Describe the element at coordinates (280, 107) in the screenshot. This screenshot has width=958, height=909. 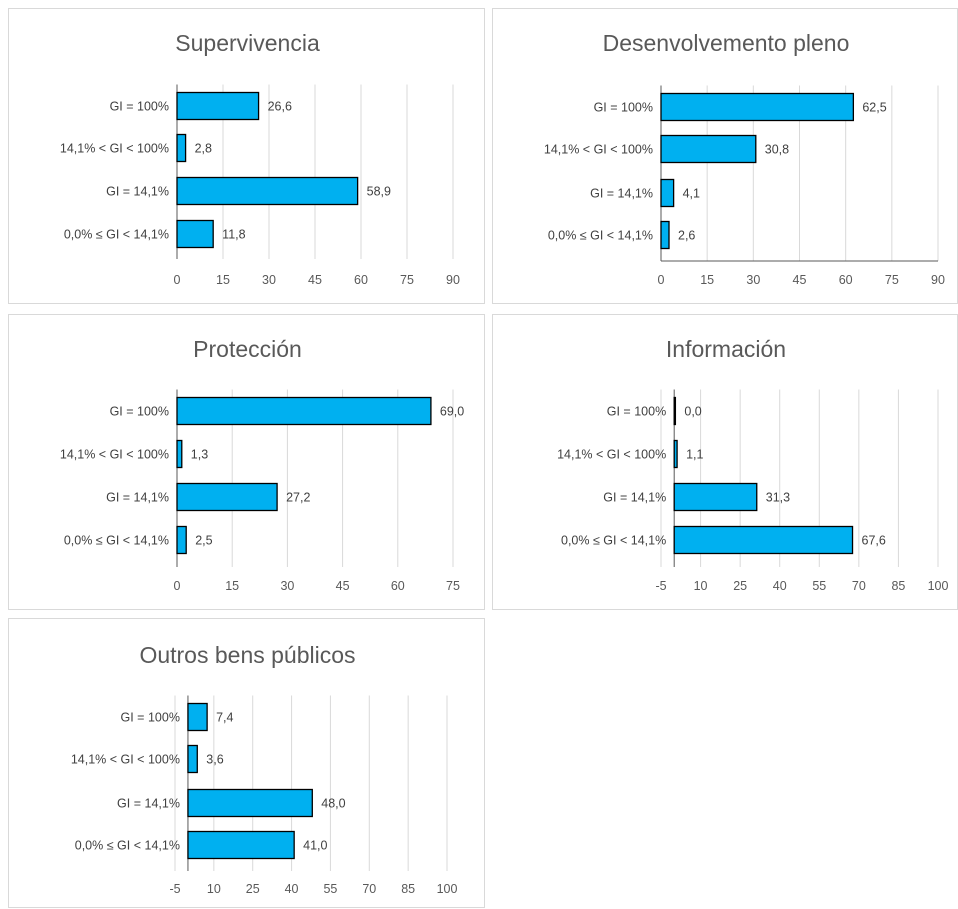
I see `data-label: 26,6` at that location.